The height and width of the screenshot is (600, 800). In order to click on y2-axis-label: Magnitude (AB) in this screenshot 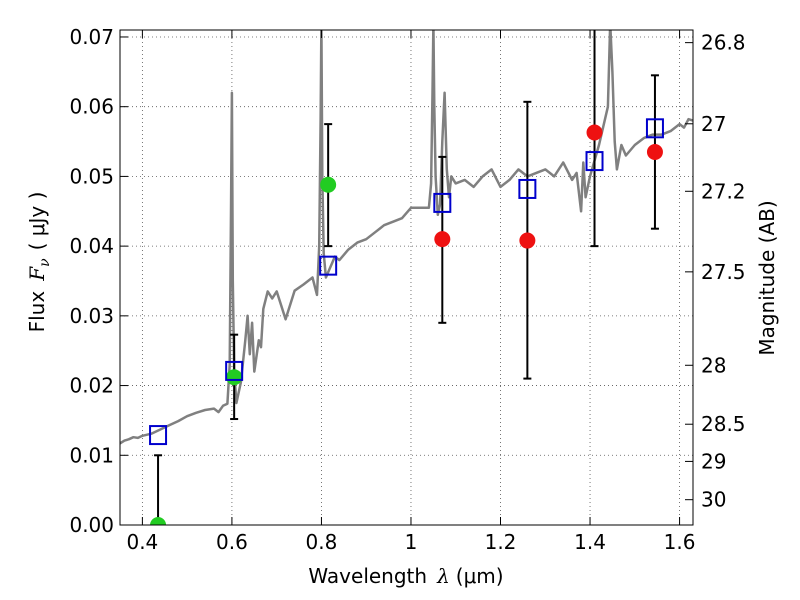, I will do `click(767, 277)`.